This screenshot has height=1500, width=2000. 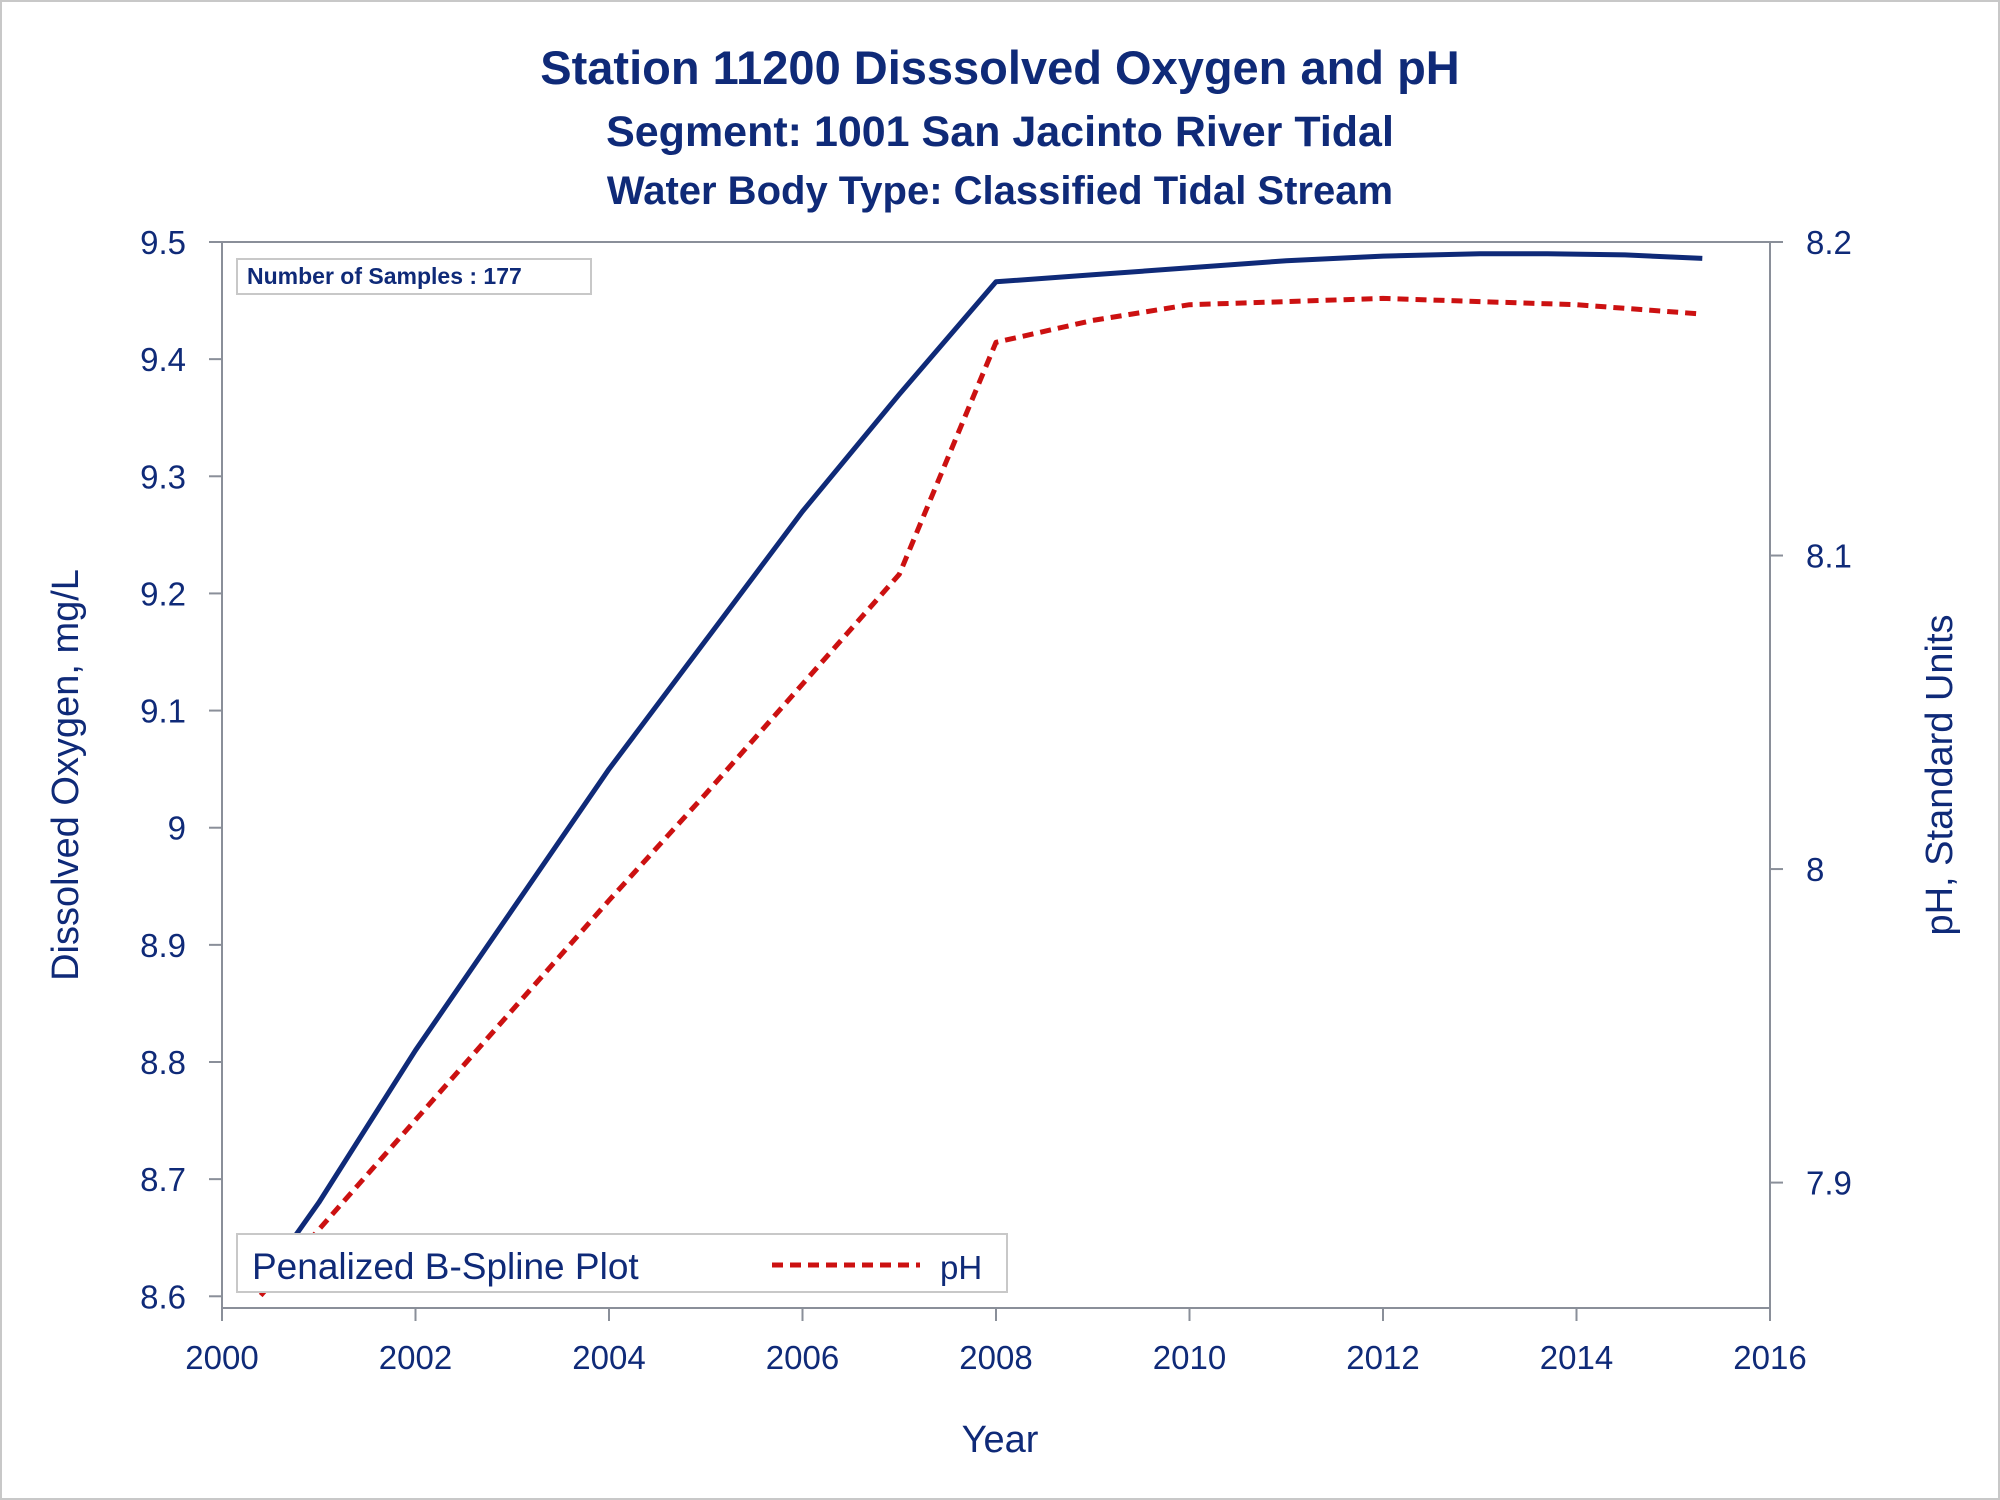 I want to click on legend-box, so click(x=622, y=1263).